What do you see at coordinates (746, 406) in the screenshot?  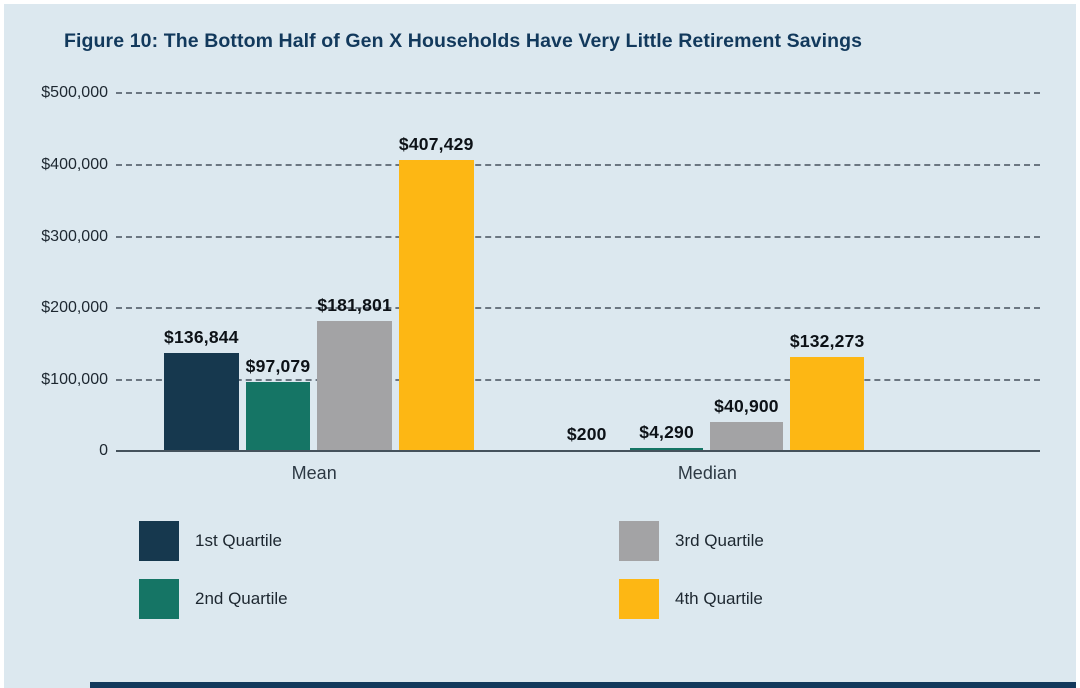 I see `bar-value-label: $40,900` at bounding box center [746, 406].